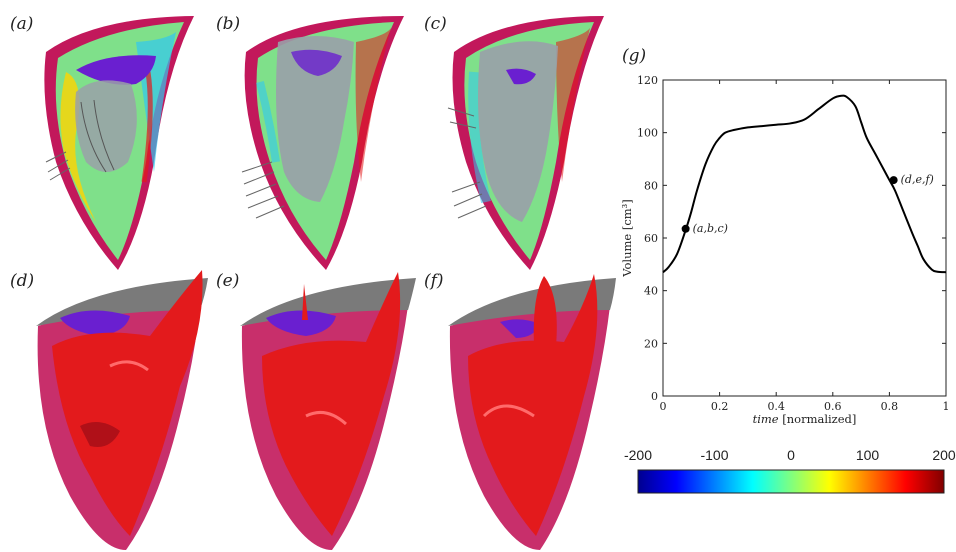 The width and height of the screenshot is (956, 552). I want to click on panel-label-c: (c), so click(435, 24).